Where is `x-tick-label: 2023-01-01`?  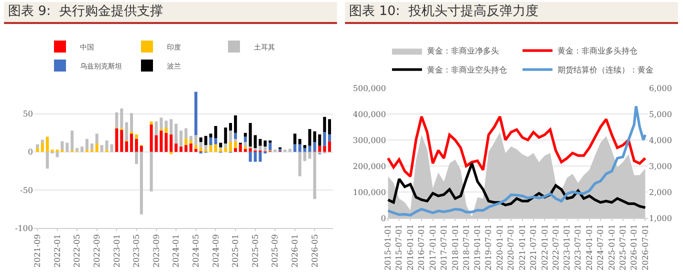
x-tick-label: 2023-01-01 is located at coordinates (567, 247).